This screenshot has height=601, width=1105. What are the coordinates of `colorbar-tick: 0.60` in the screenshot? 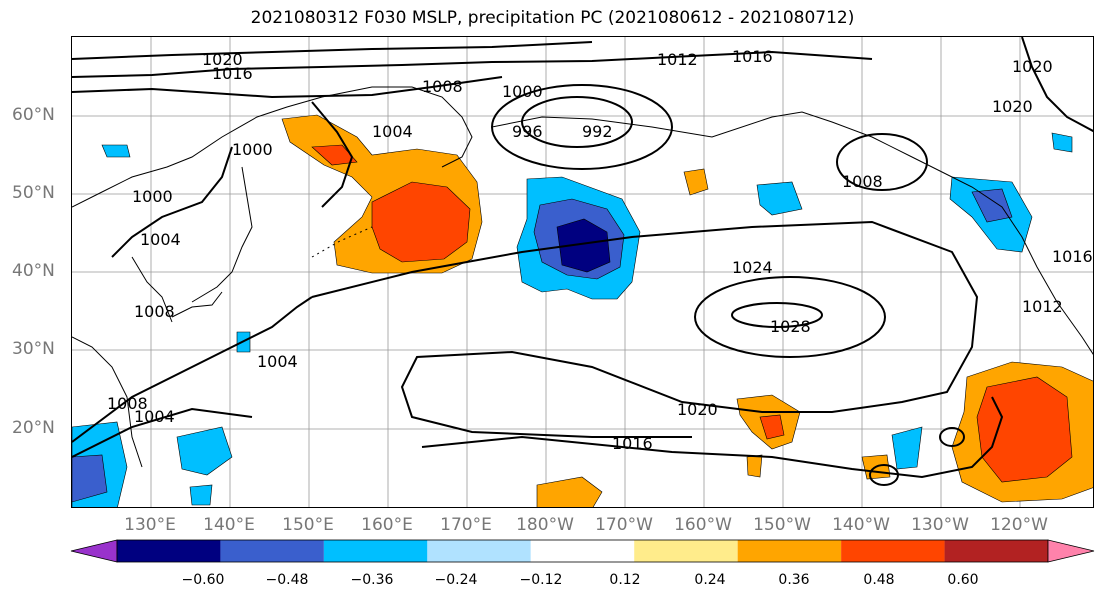 It's located at (963, 580).